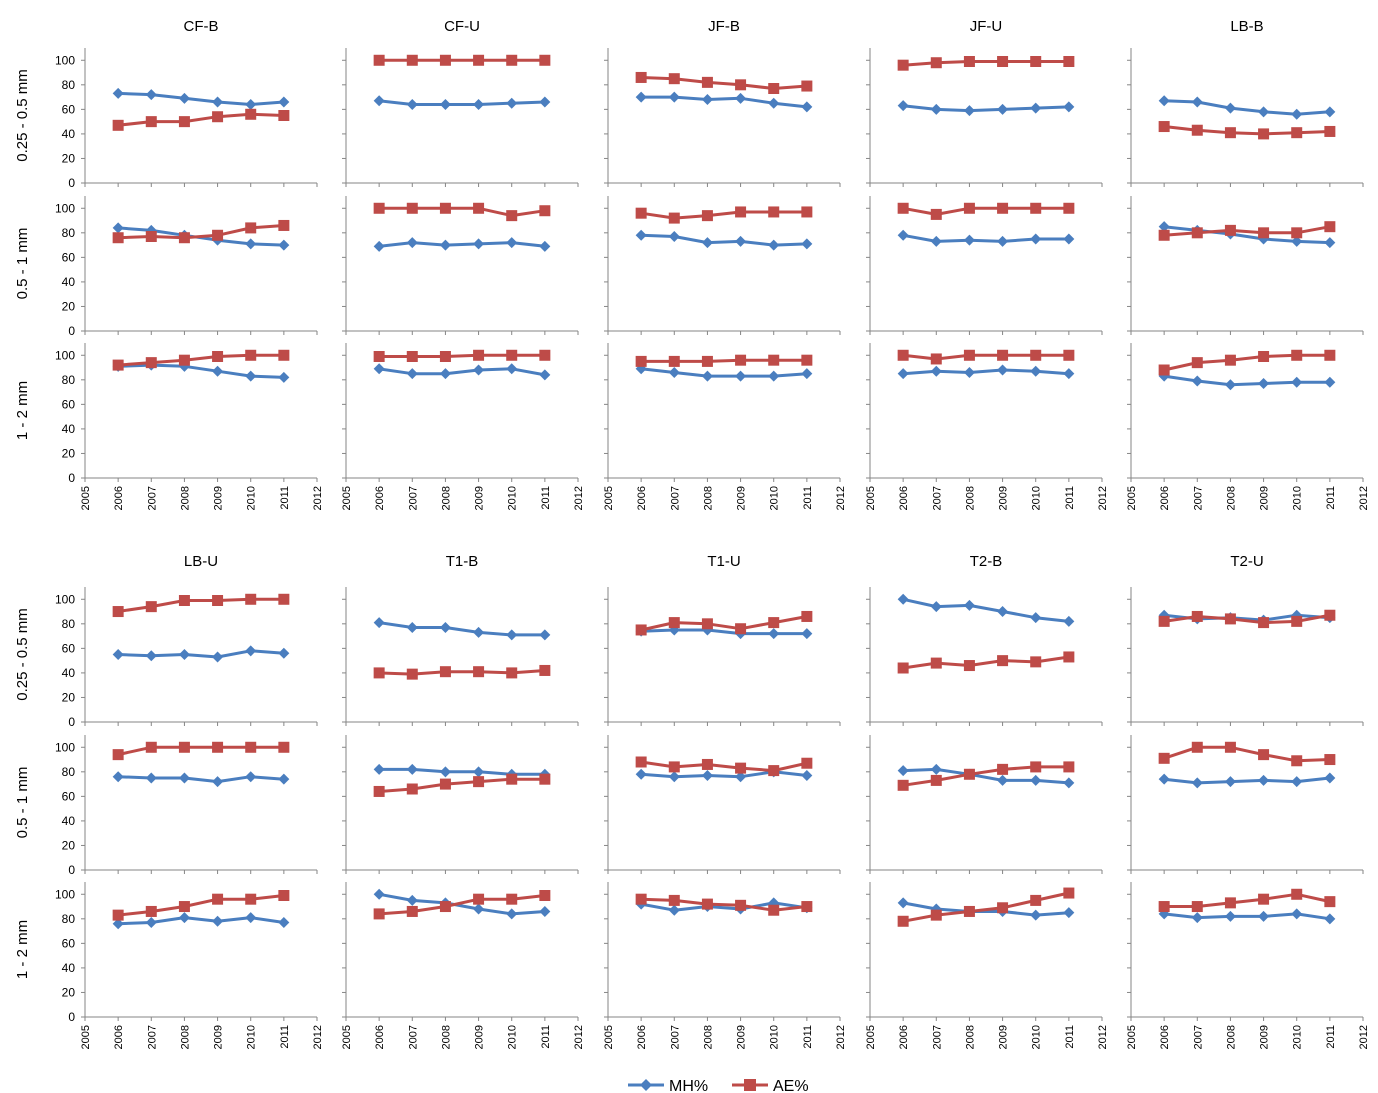 The width and height of the screenshot is (1378, 1093). What do you see at coordinates (871, 498) in the screenshot?
I see `x-tick-label: 2005` at bounding box center [871, 498].